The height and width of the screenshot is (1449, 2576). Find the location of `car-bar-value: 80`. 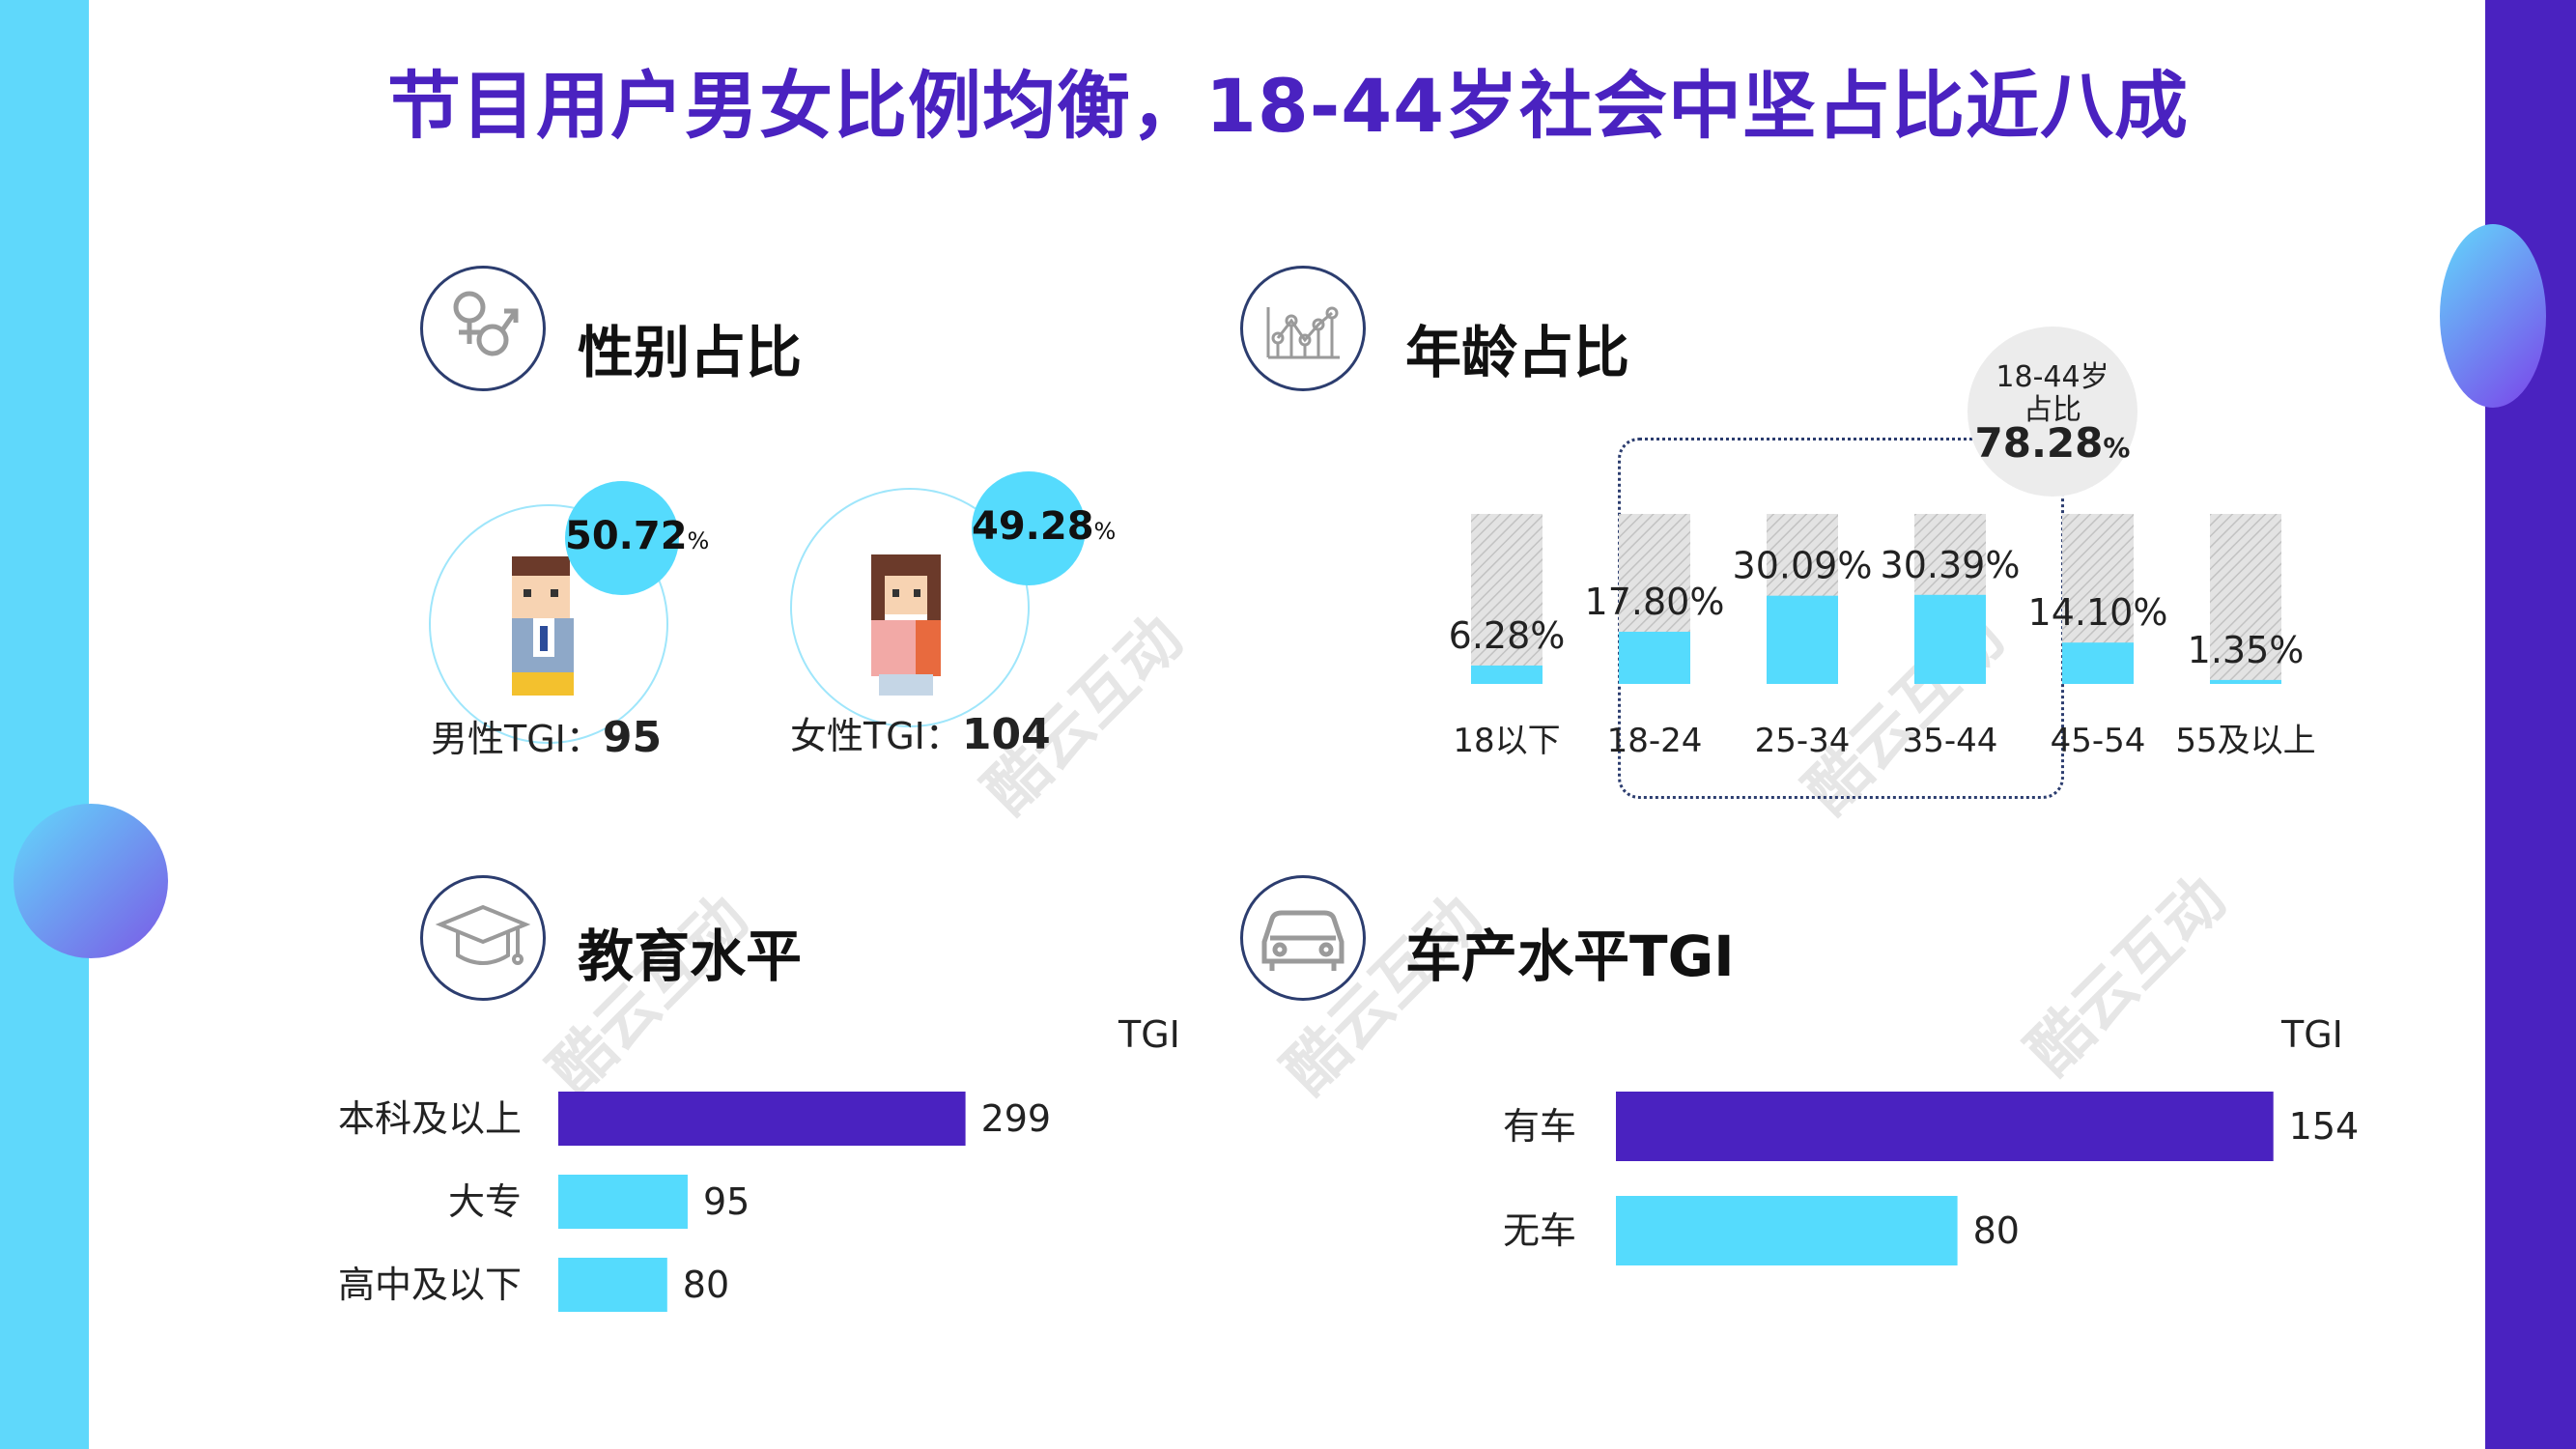

car-bar-value: 80 is located at coordinates (1996, 1230).